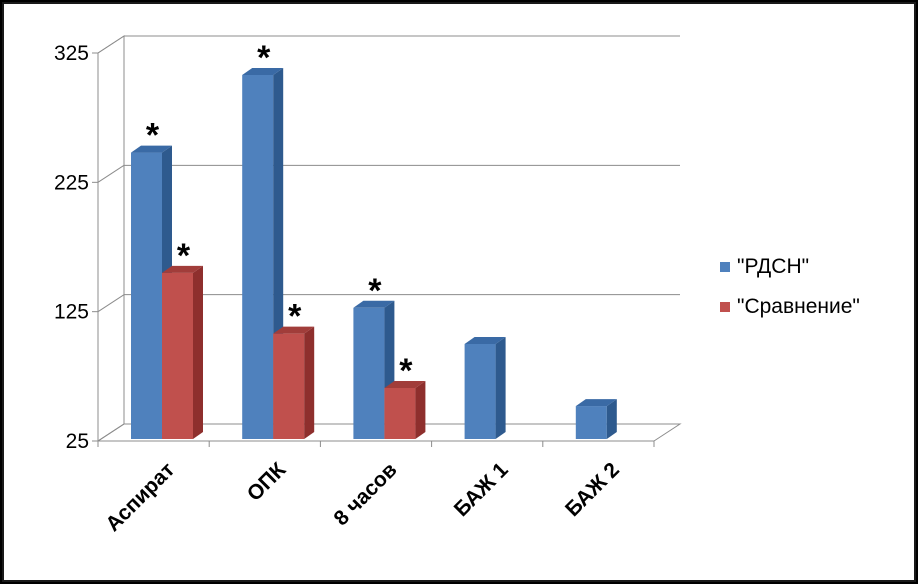  I want to click on category-label: БАЖ 1, so click(481, 489).